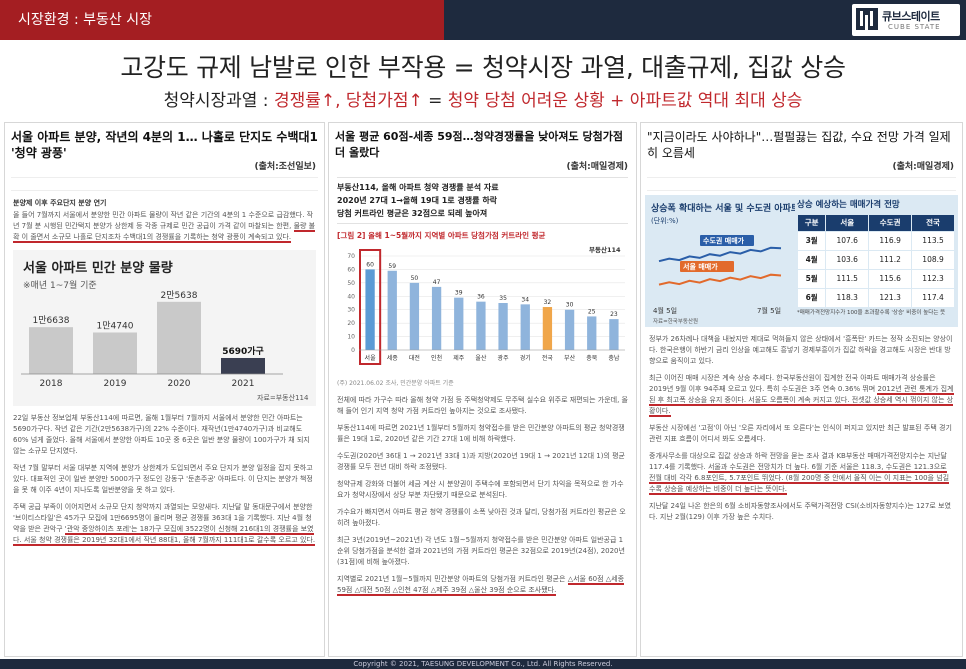 The image size is (966, 669). I want to click on x-tick-광주: 광주, so click(504, 358).